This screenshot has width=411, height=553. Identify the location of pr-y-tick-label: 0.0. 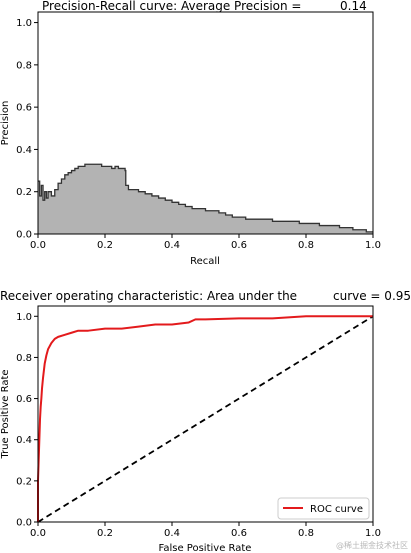
(24, 235).